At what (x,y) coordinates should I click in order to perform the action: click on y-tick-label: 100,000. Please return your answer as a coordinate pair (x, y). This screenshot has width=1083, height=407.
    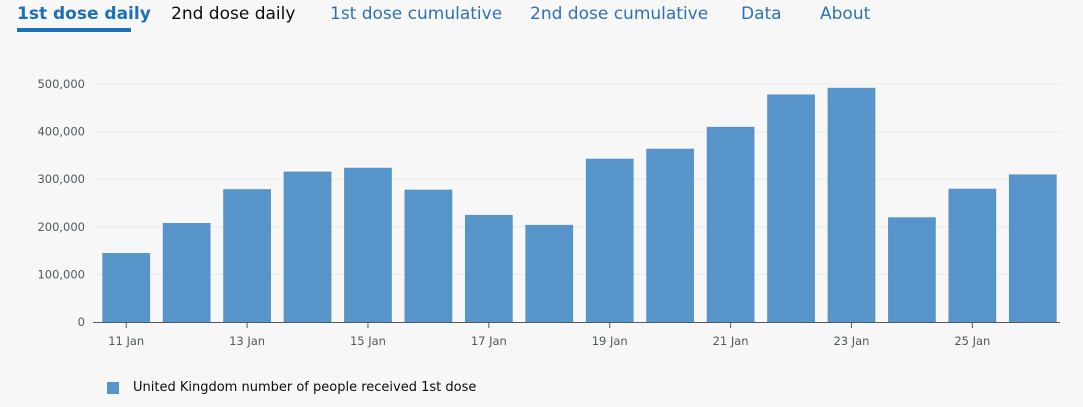
    Looking at the image, I should click on (61, 274).